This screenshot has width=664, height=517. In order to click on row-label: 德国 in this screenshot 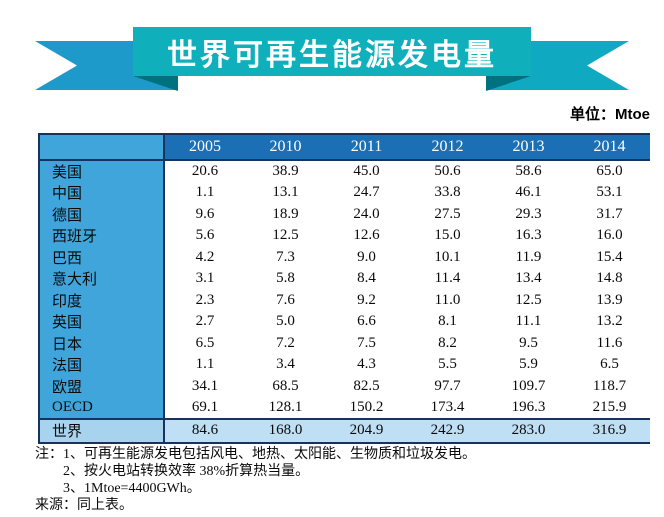, I will do `click(102, 214)`.